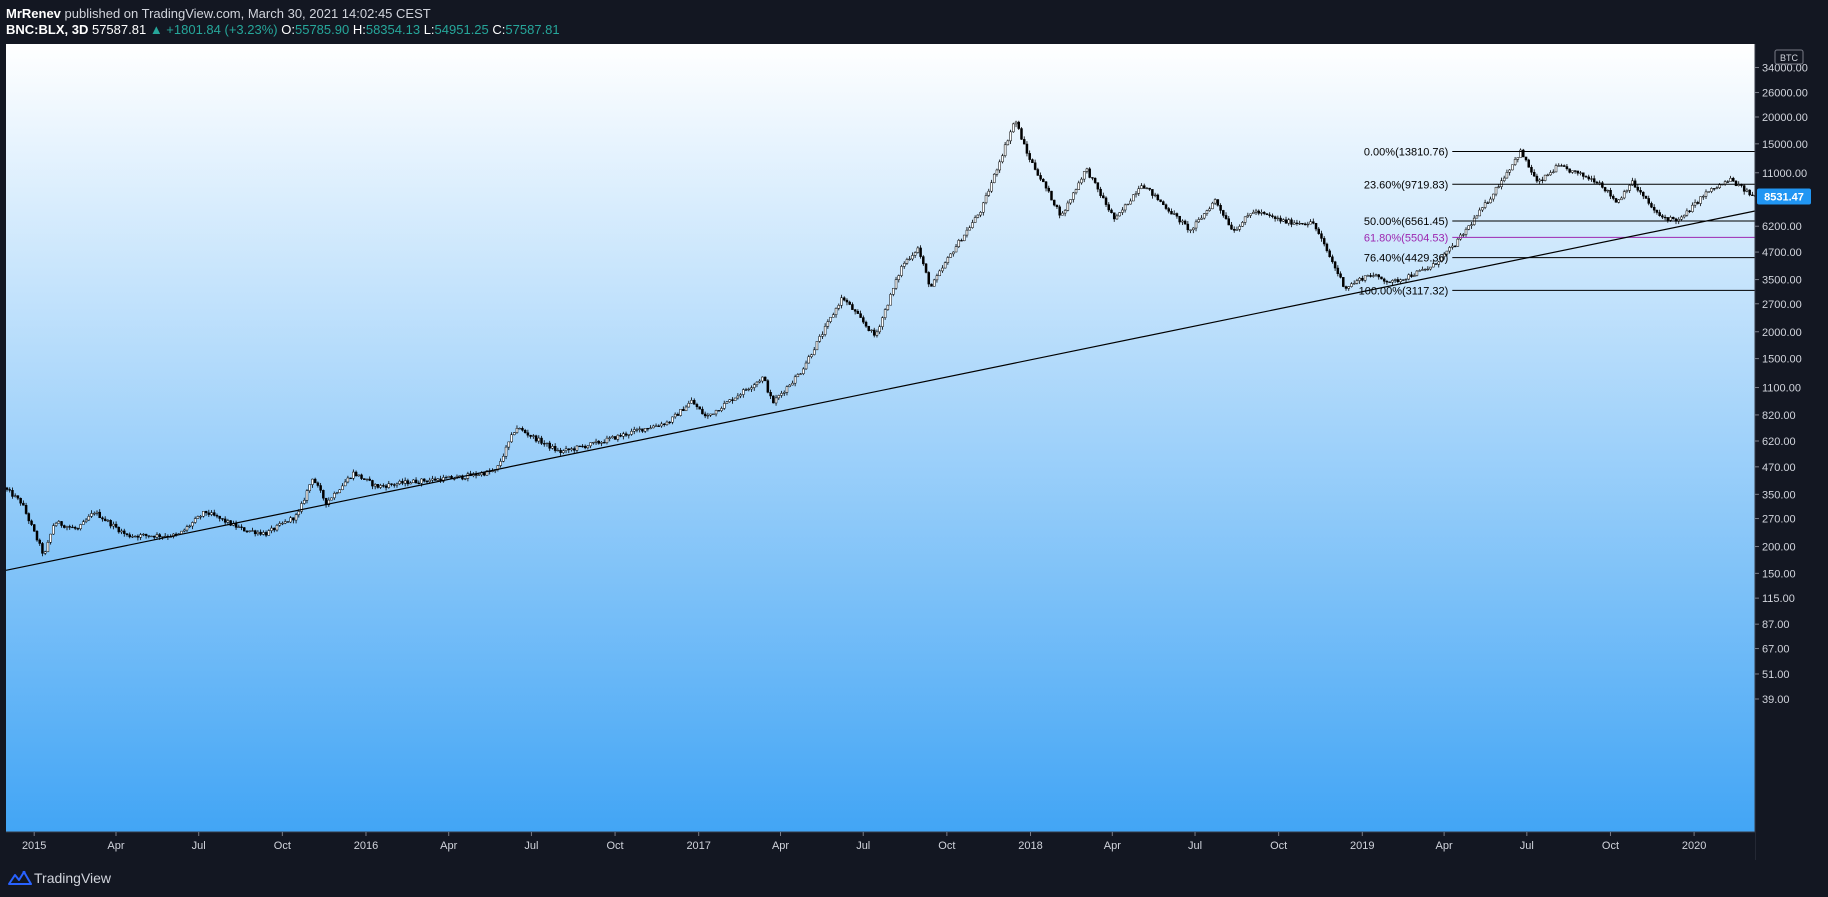 Image resolution: width=1828 pixels, height=897 pixels. Describe the element at coordinates (1776, 625) in the screenshot. I see `y-tick-label: 87.00` at that location.